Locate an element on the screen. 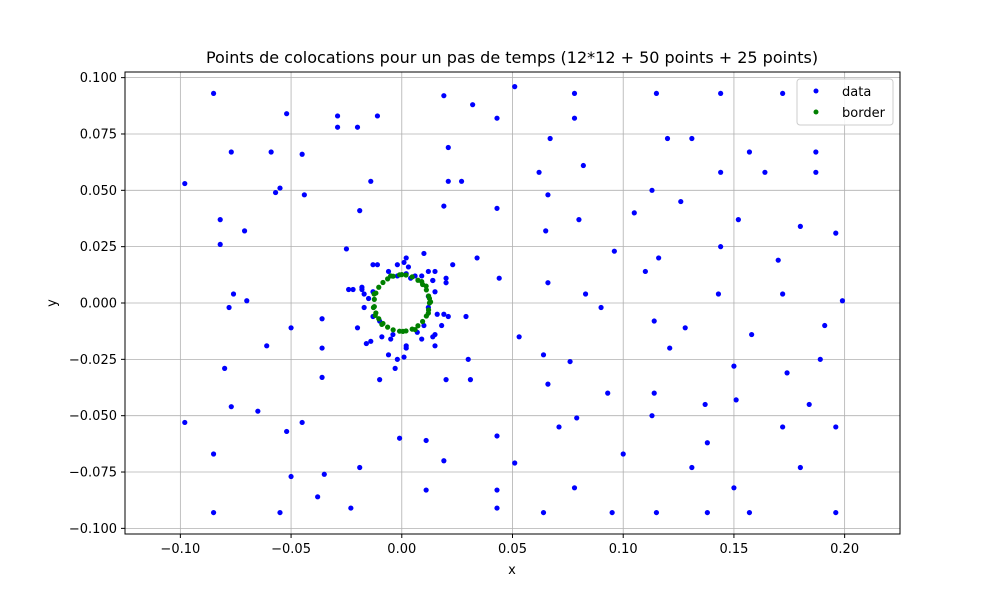 This screenshot has height=604, width=1000. y-axis-label: y is located at coordinates (52, 303).